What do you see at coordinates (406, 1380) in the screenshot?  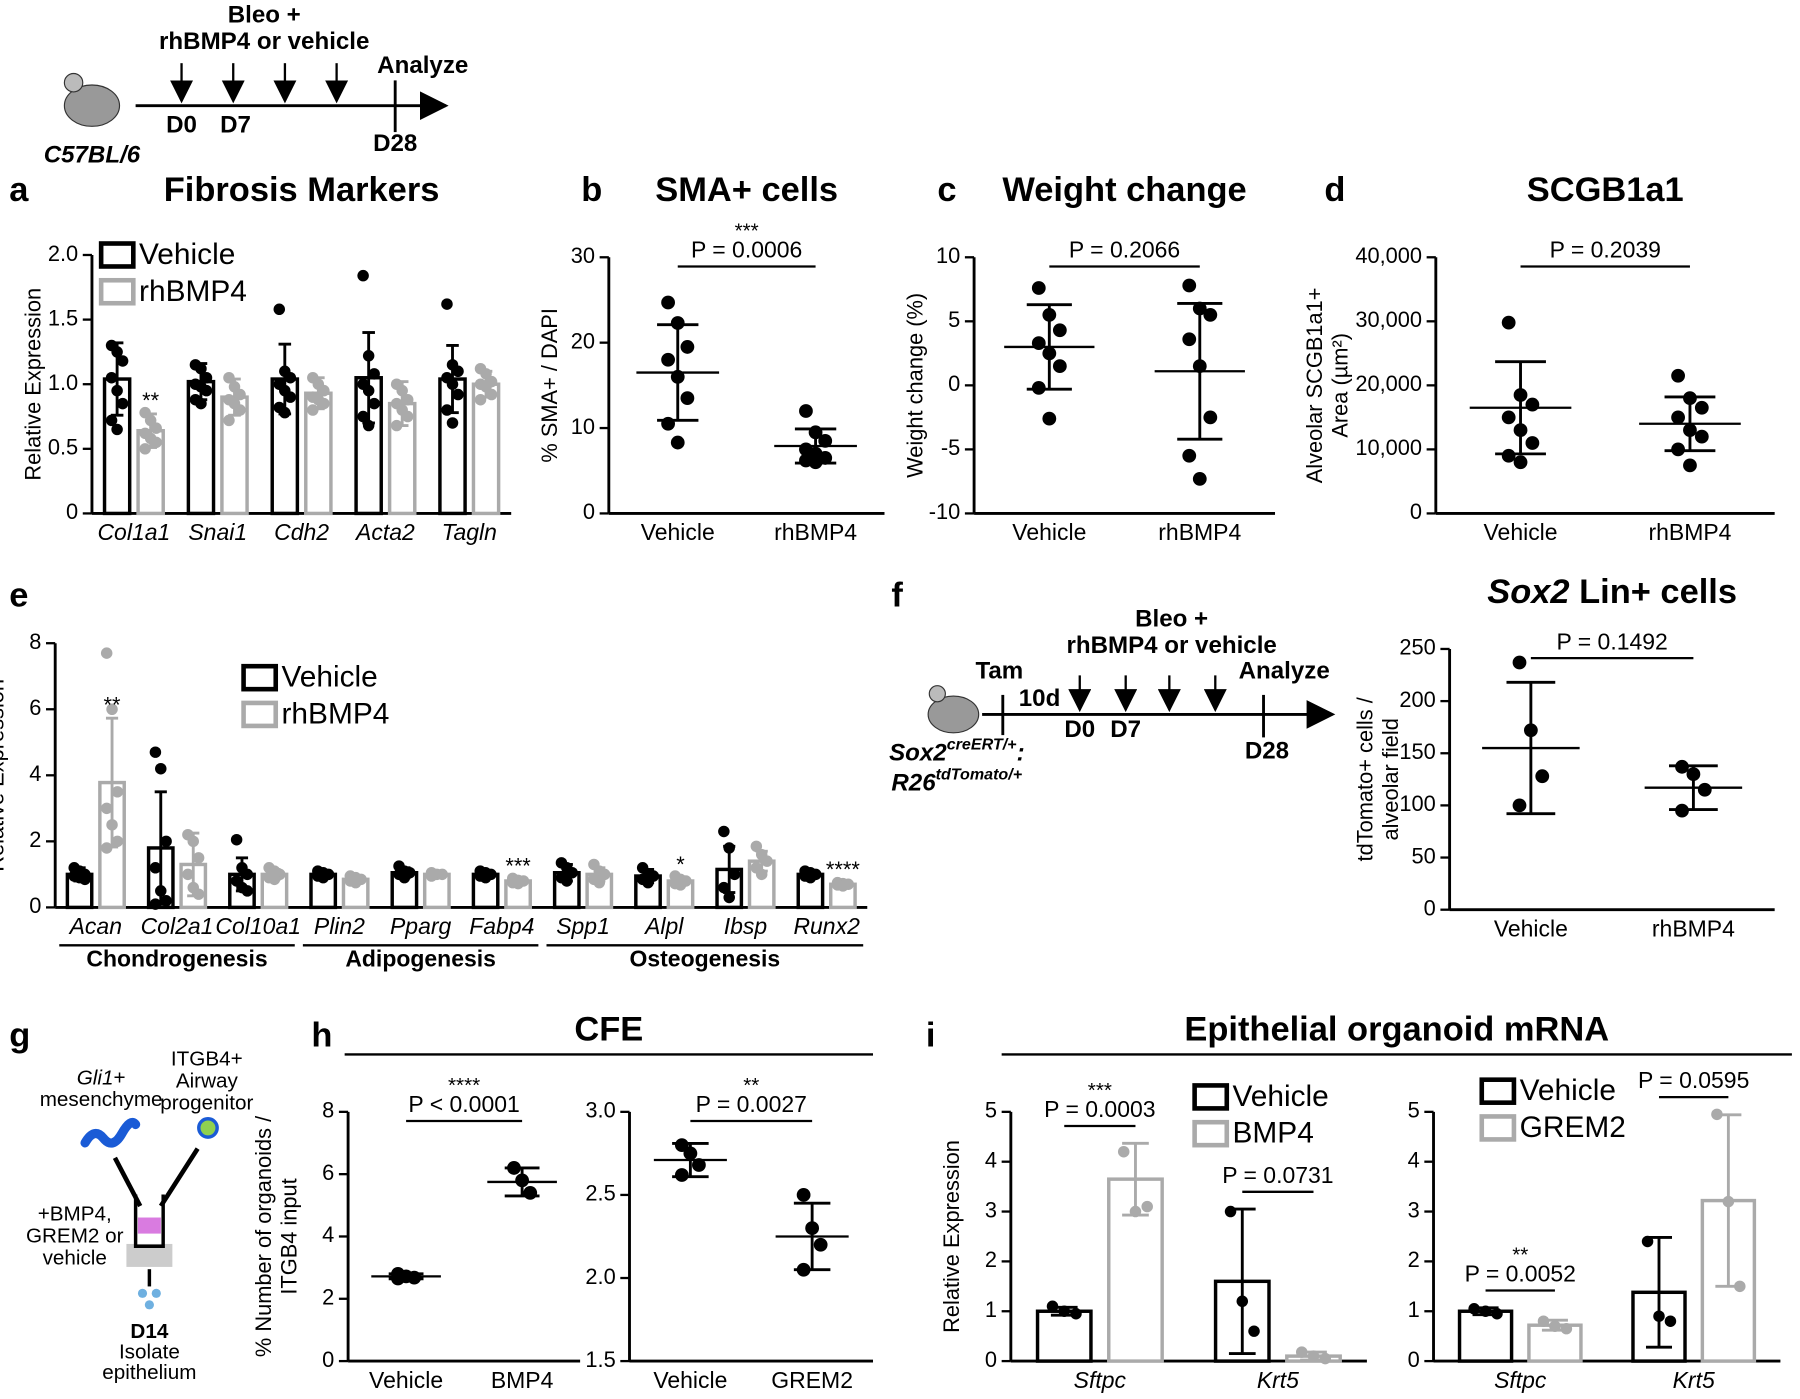 I see `x-tick-label: Vehicle` at bounding box center [406, 1380].